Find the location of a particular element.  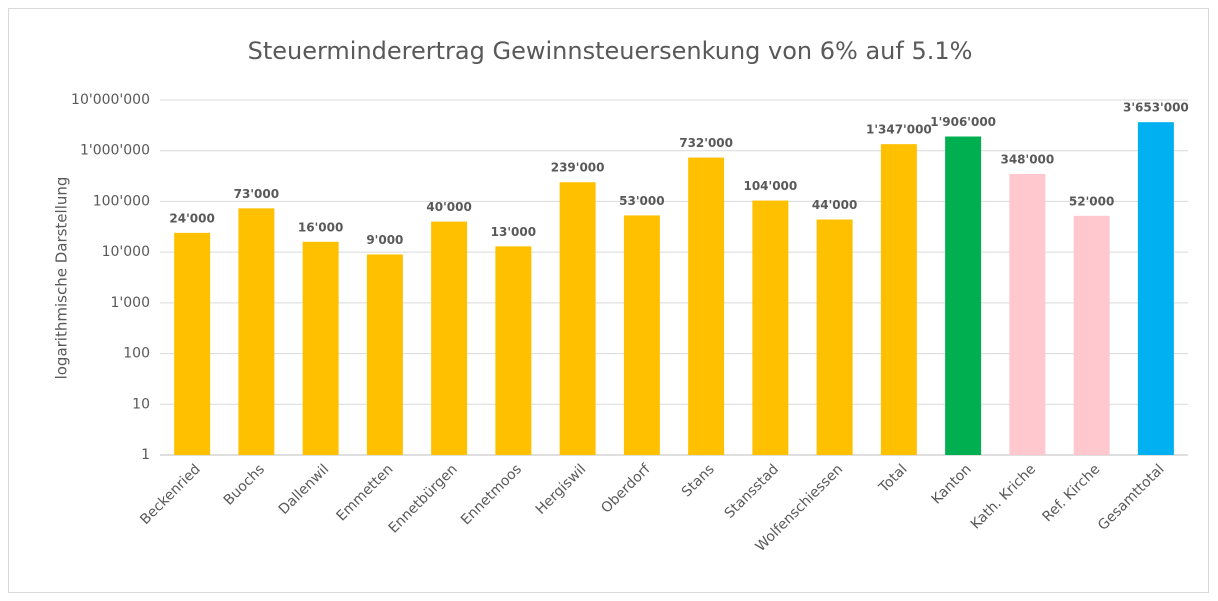

data-label: 16'000 is located at coordinates (320, 227).